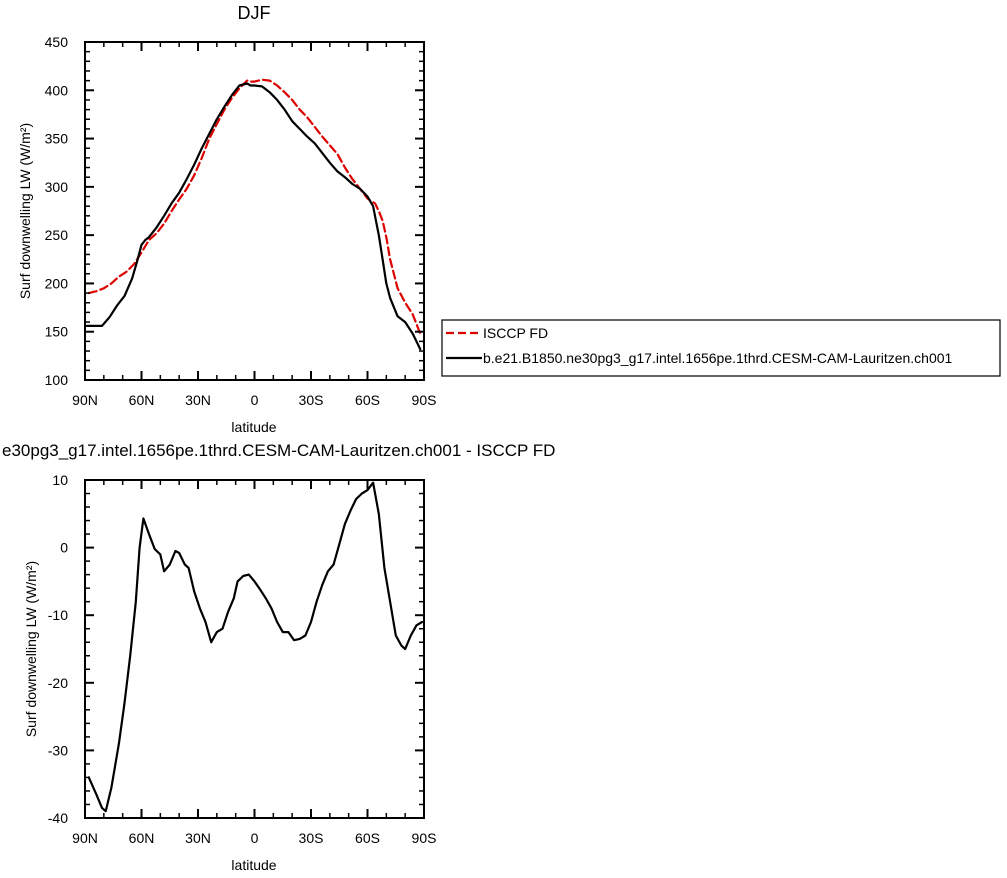 Image resolution: width=1007 pixels, height=878 pixels. What do you see at coordinates (25, 211) in the screenshot?
I see `top-ylabel: Surf downwelling LW (W/m²)` at bounding box center [25, 211].